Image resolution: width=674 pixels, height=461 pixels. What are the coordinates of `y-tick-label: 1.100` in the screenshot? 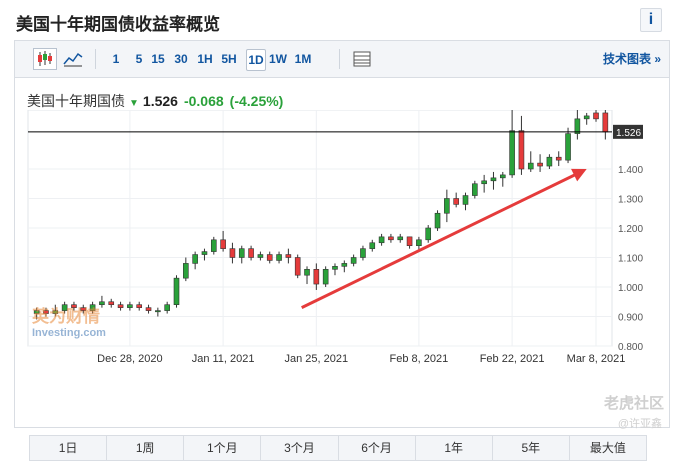 It's located at (630, 259).